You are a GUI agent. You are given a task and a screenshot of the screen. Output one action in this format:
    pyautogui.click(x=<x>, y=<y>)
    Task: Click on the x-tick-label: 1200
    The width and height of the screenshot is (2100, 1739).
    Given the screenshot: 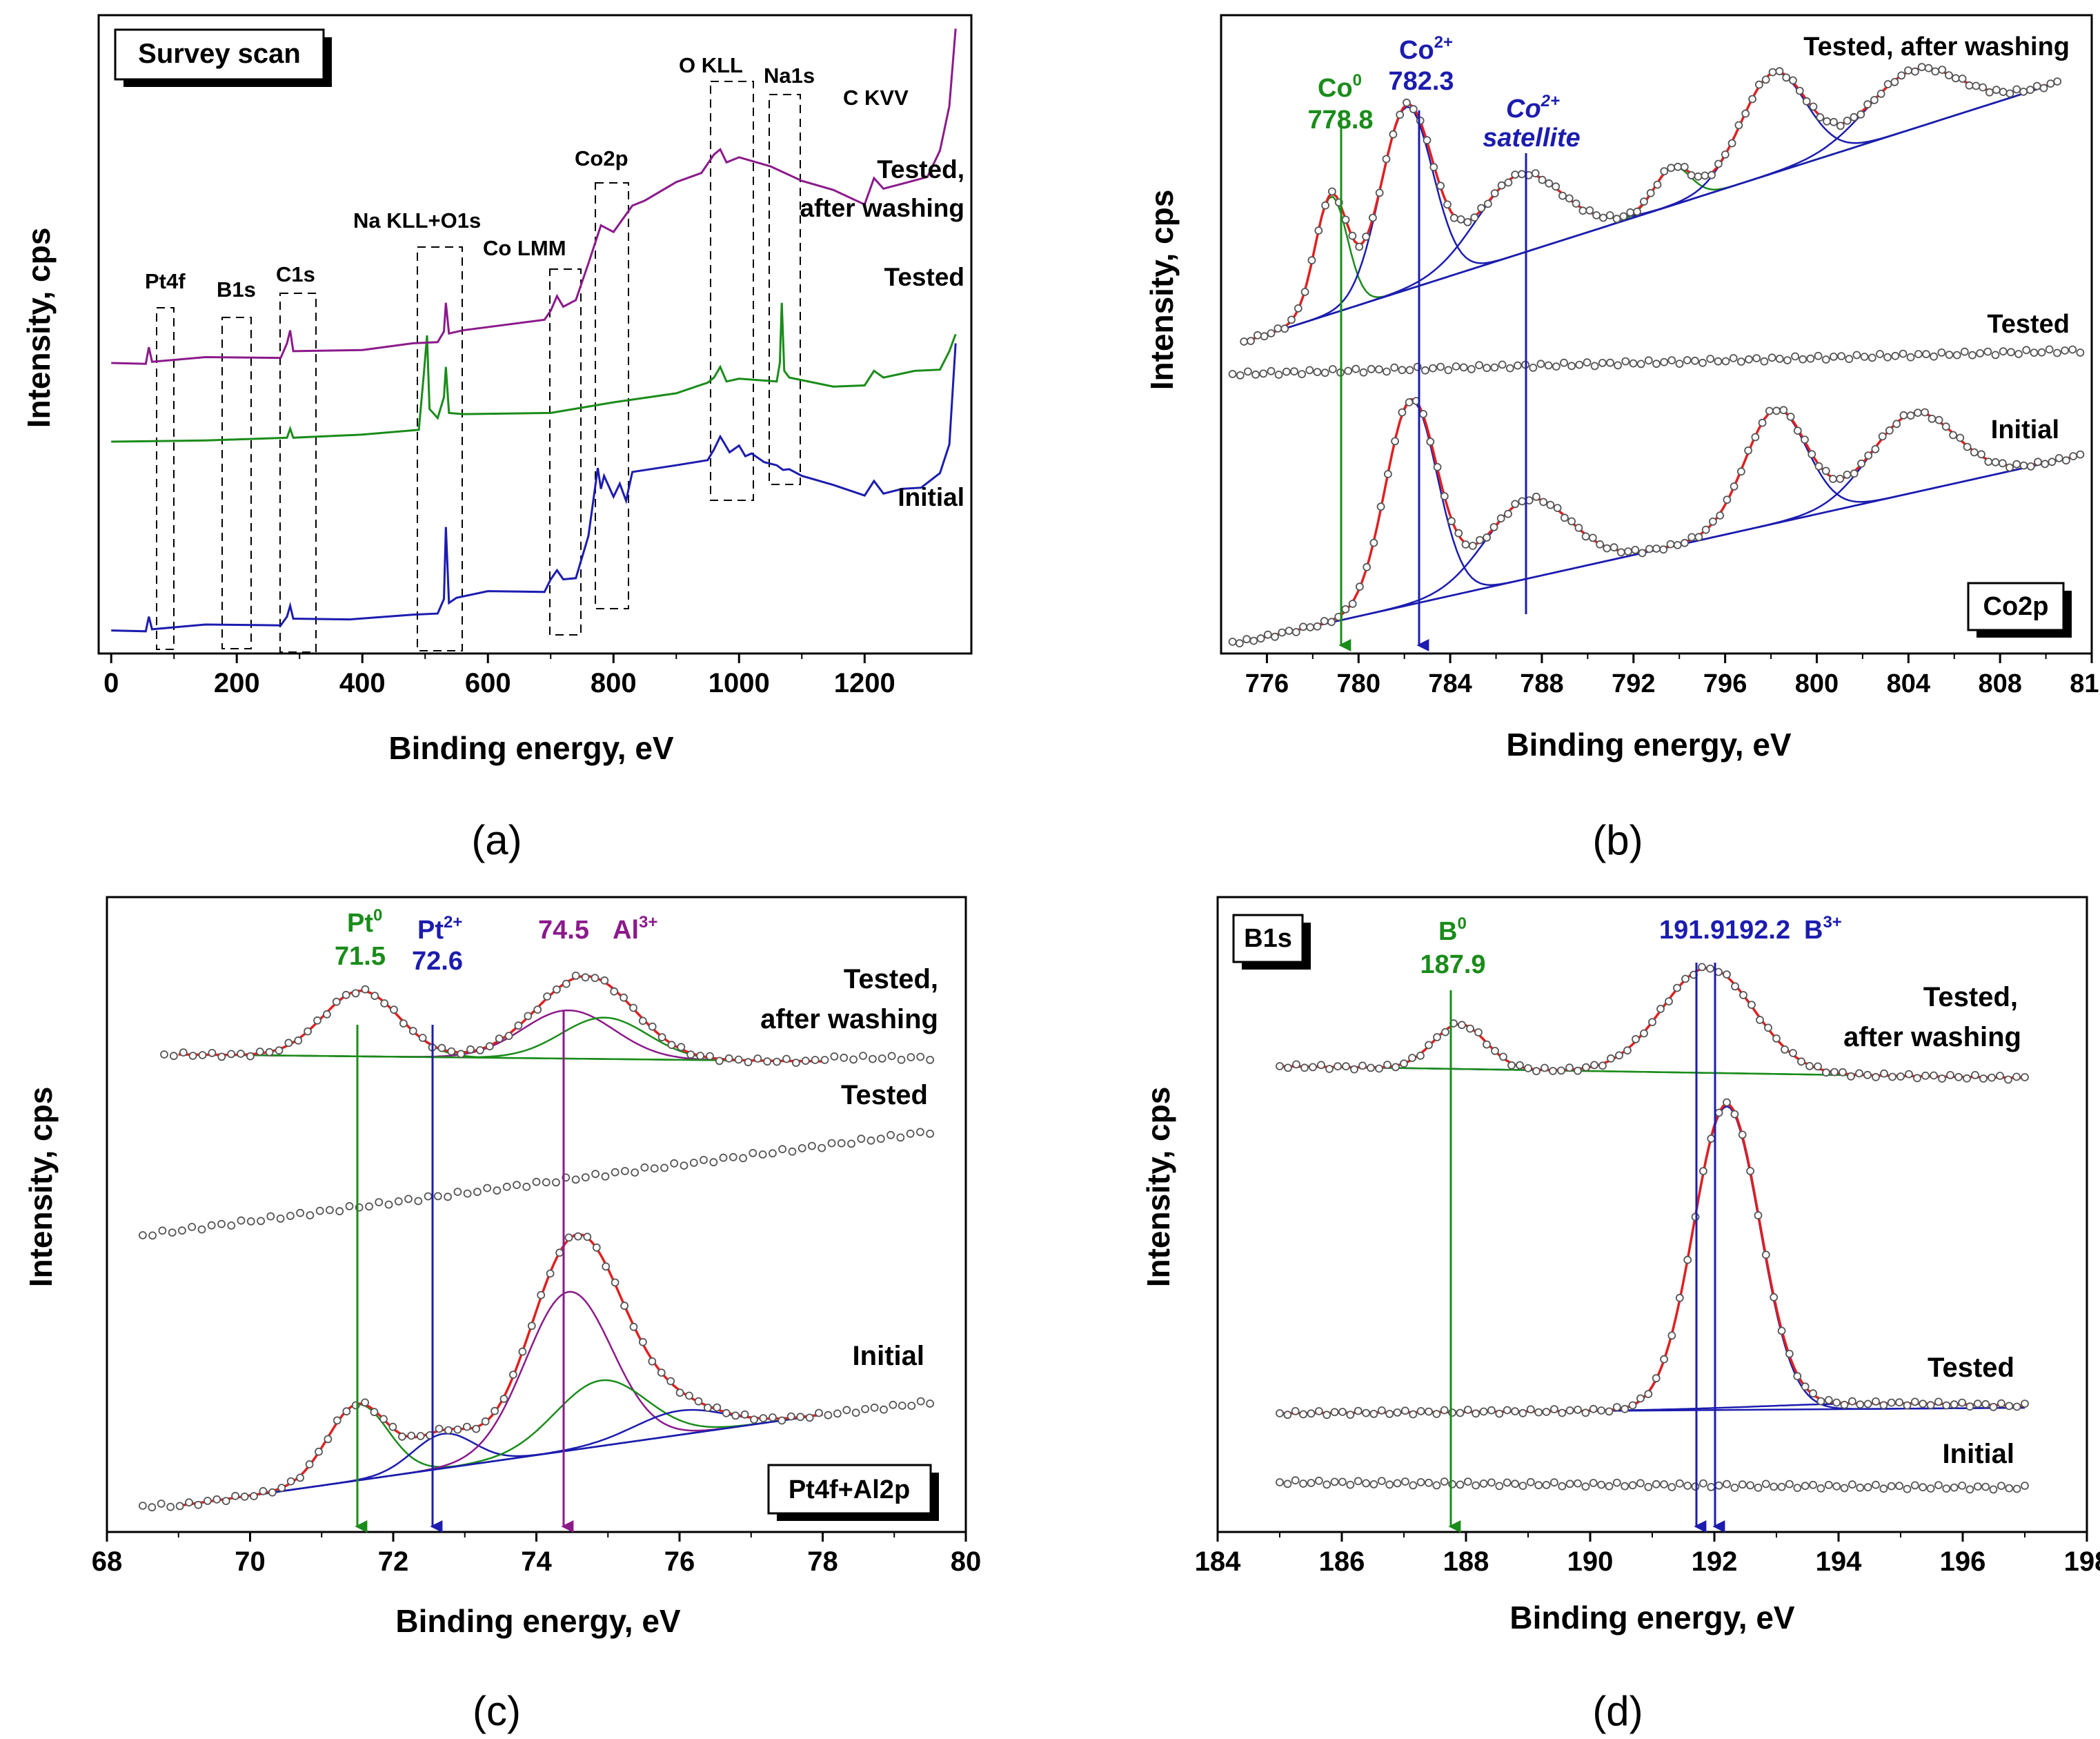 What is the action you would take?
    pyautogui.click(x=864, y=683)
    